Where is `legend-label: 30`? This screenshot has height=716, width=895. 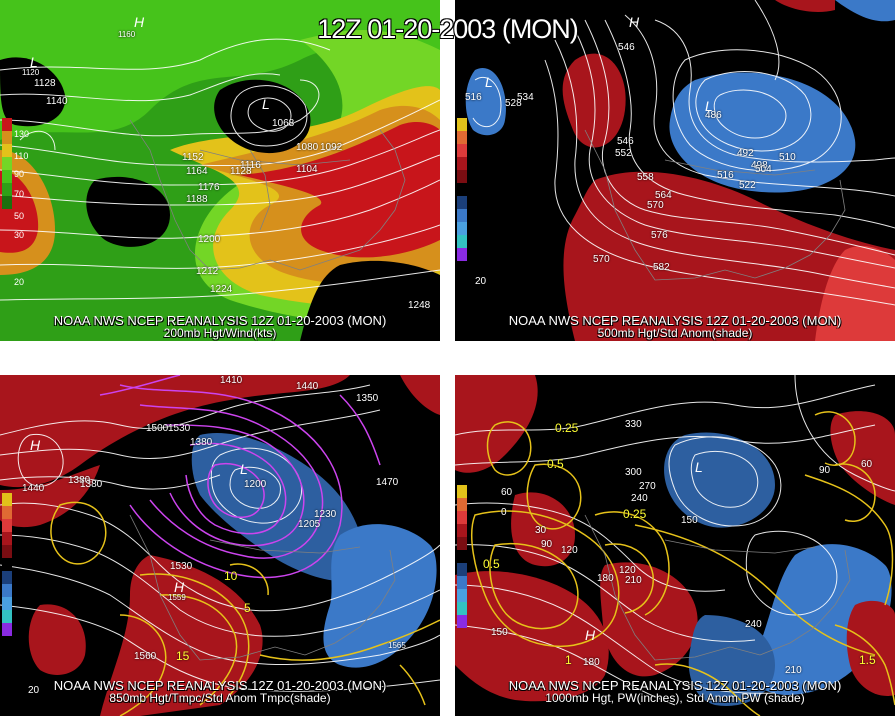
legend-label: 30 is located at coordinates (19, 235).